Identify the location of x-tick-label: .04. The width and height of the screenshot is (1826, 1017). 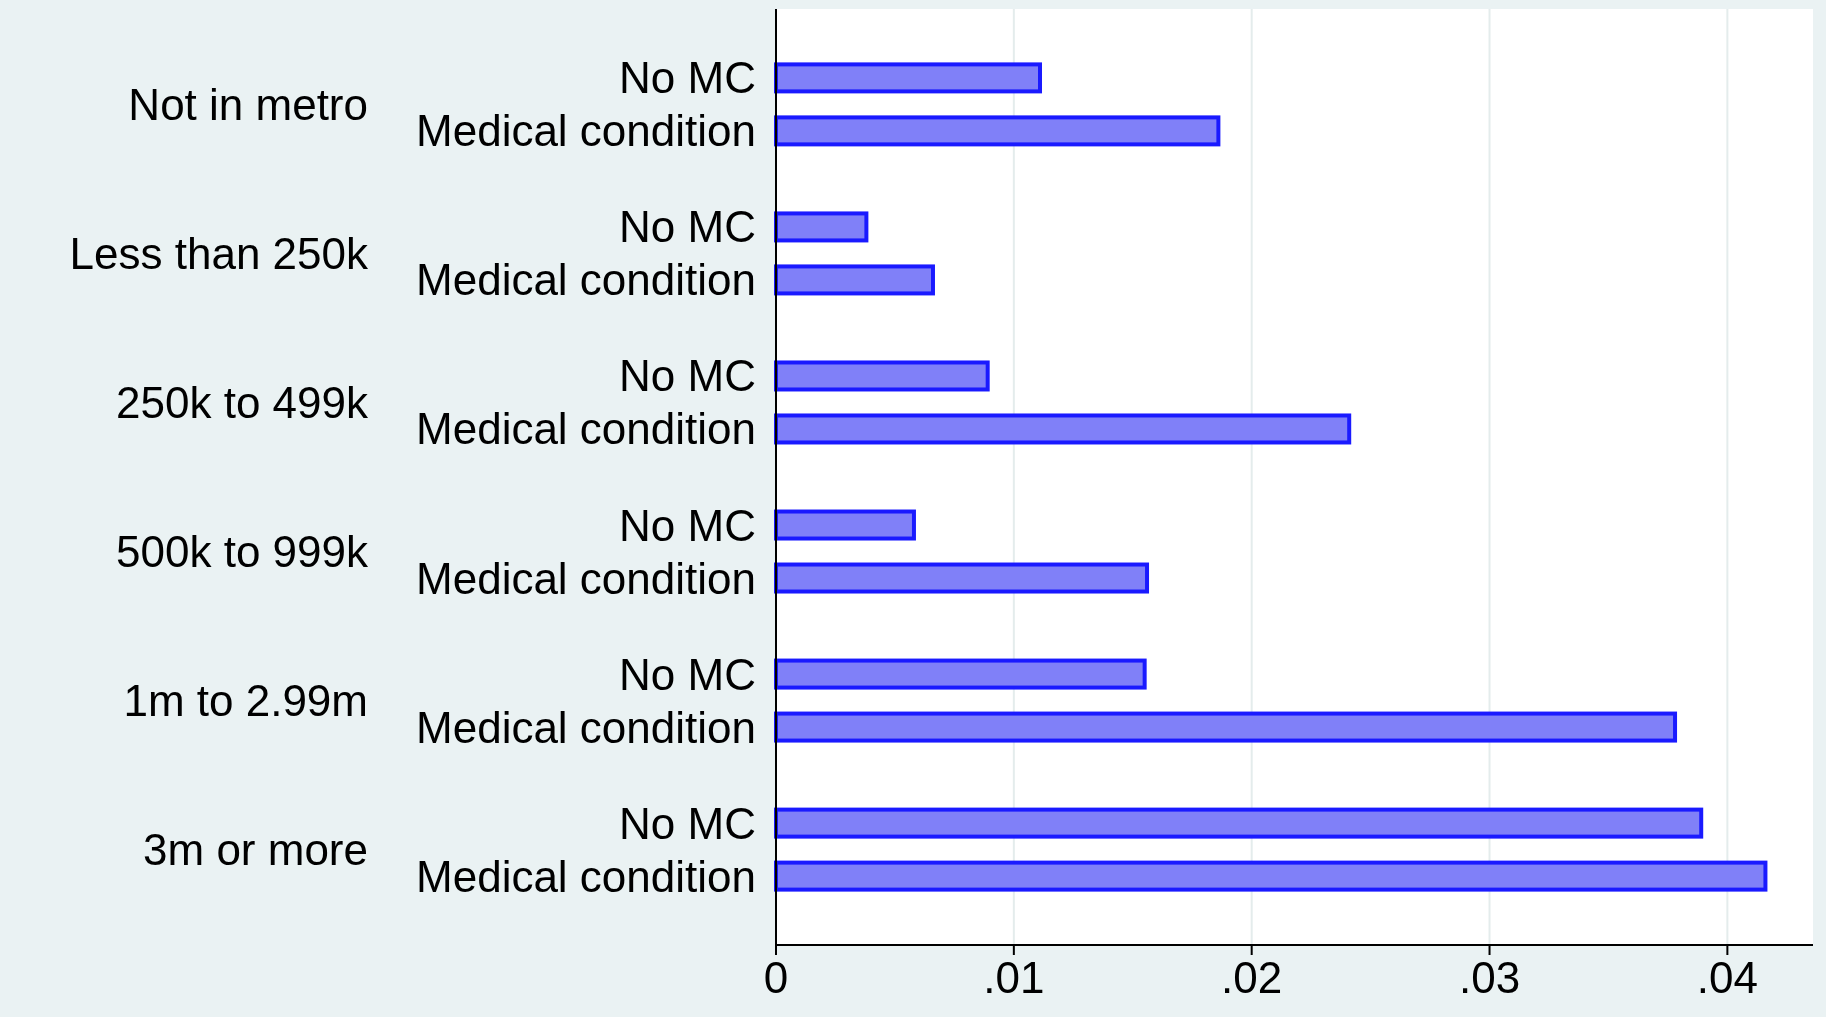
(1727, 977).